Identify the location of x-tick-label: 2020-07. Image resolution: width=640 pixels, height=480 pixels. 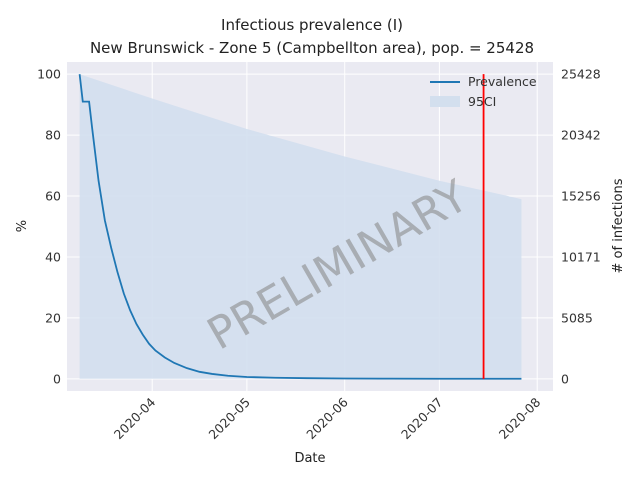
(422, 419).